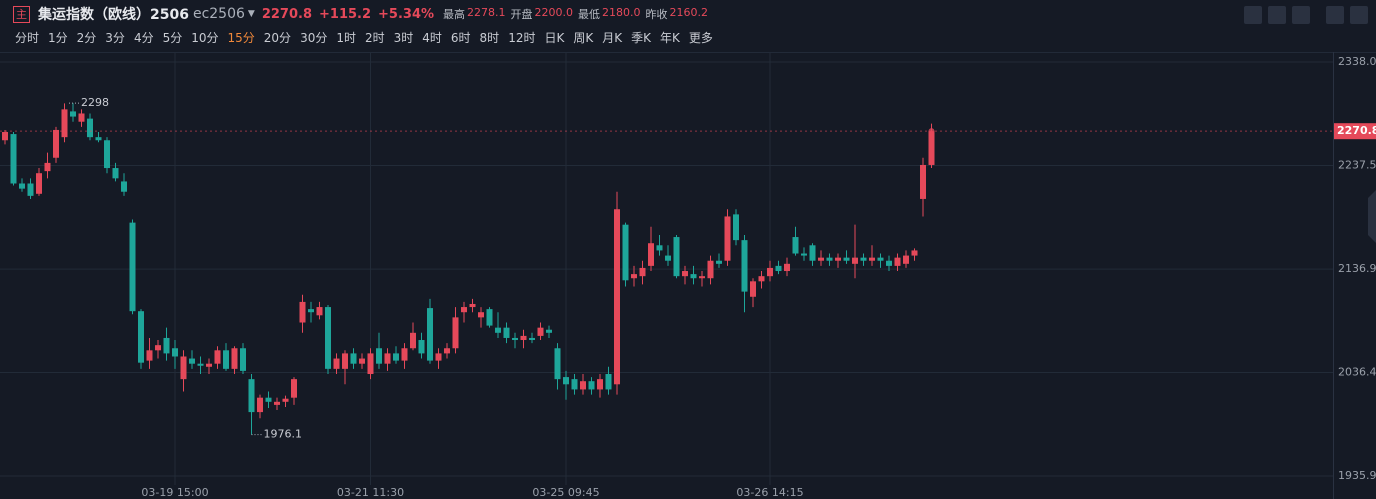 Image resolution: width=1376 pixels, height=499 pixels. Describe the element at coordinates (1359, 15) in the screenshot. I see `close-button` at that location.